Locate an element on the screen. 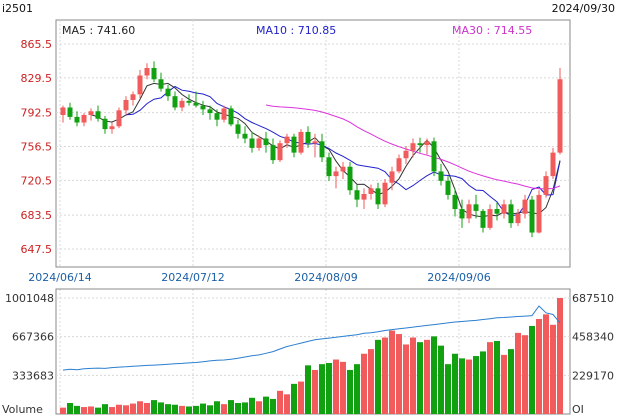 The height and width of the screenshot is (420, 620). date-tick-label: 2024/07/12 is located at coordinates (192, 277).